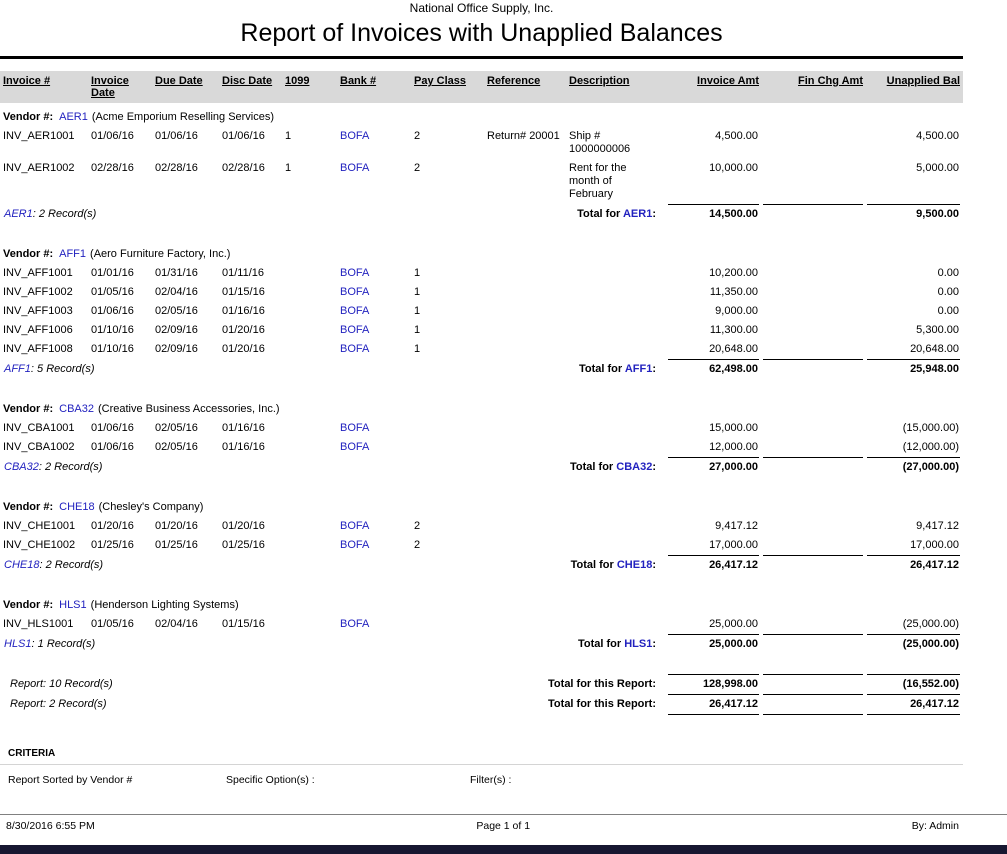 This screenshot has width=1007, height=854. What do you see at coordinates (736, 526) in the screenshot?
I see `invoice-amt: 9,417.12` at bounding box center [736, 526].